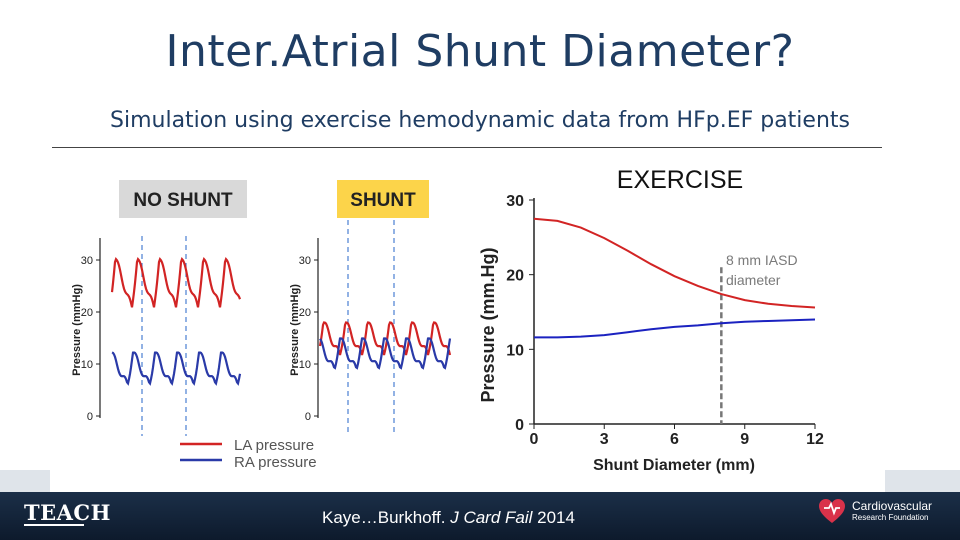 Image resolution: width=960 pixels, height=540 pixels. I want to click on citation-year: 2014, so click(556, 517).